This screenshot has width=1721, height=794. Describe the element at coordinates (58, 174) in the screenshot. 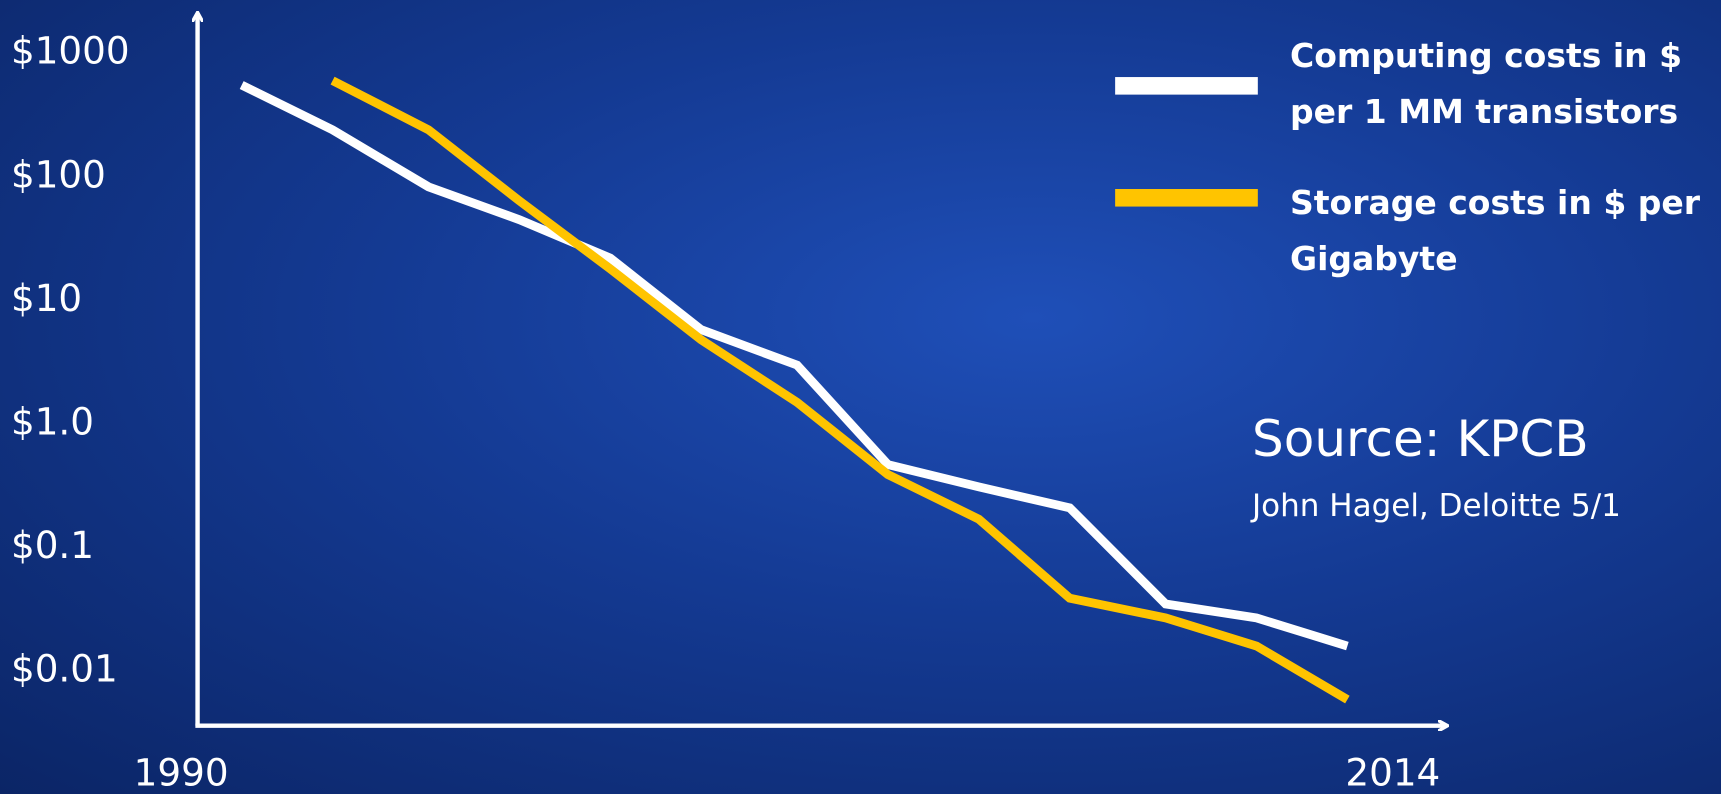

I see `y-tick-label: $100` at that location.